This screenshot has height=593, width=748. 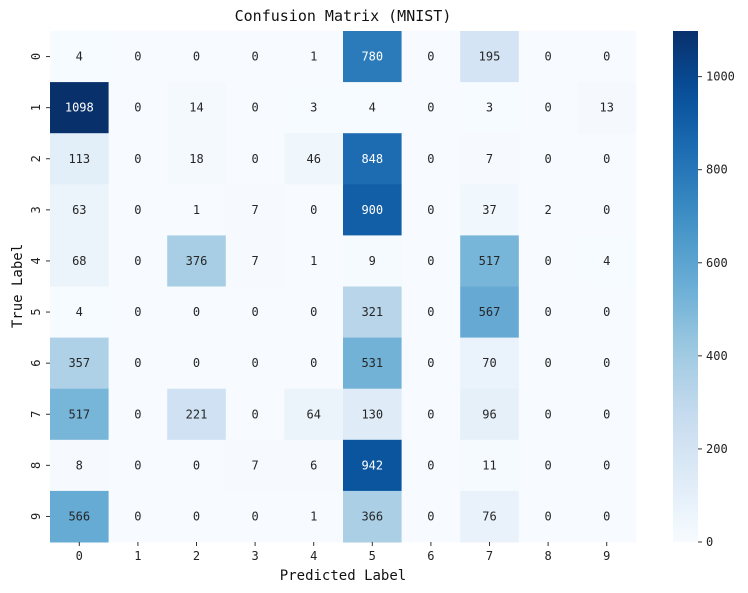 What do you see at coordinates (79, 465) in the screenshot?
I see `cell-value-label: 8` at bounding box center [79, 465].